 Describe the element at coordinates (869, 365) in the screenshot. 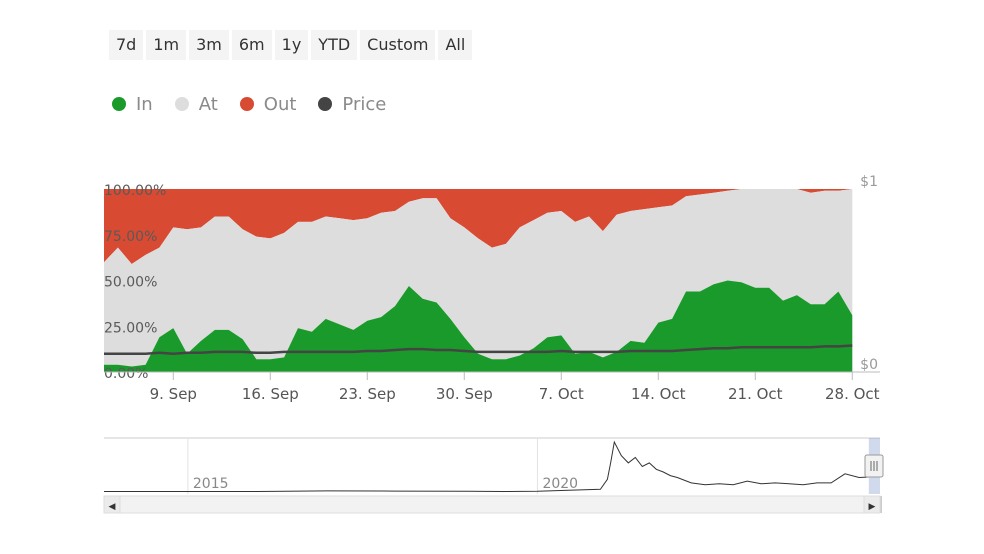

I see `right-axis-tick-label: $0` at that location.